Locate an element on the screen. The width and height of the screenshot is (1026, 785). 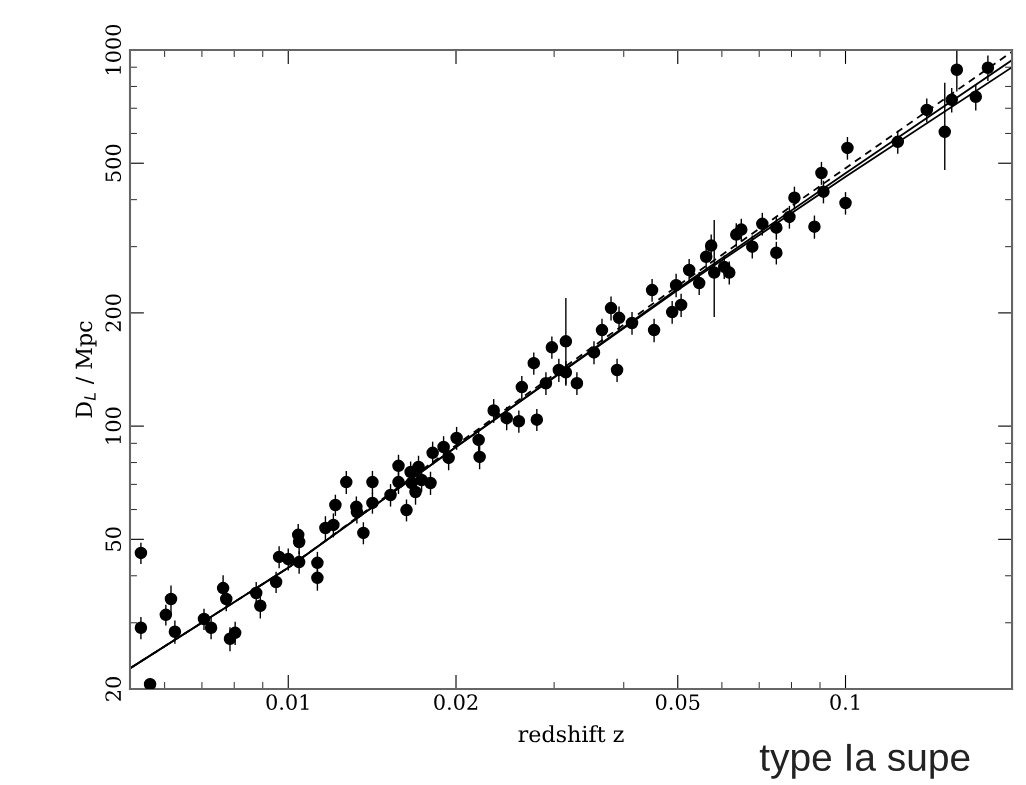
y-tick-label: 20 is located at coordinates (113, 689).